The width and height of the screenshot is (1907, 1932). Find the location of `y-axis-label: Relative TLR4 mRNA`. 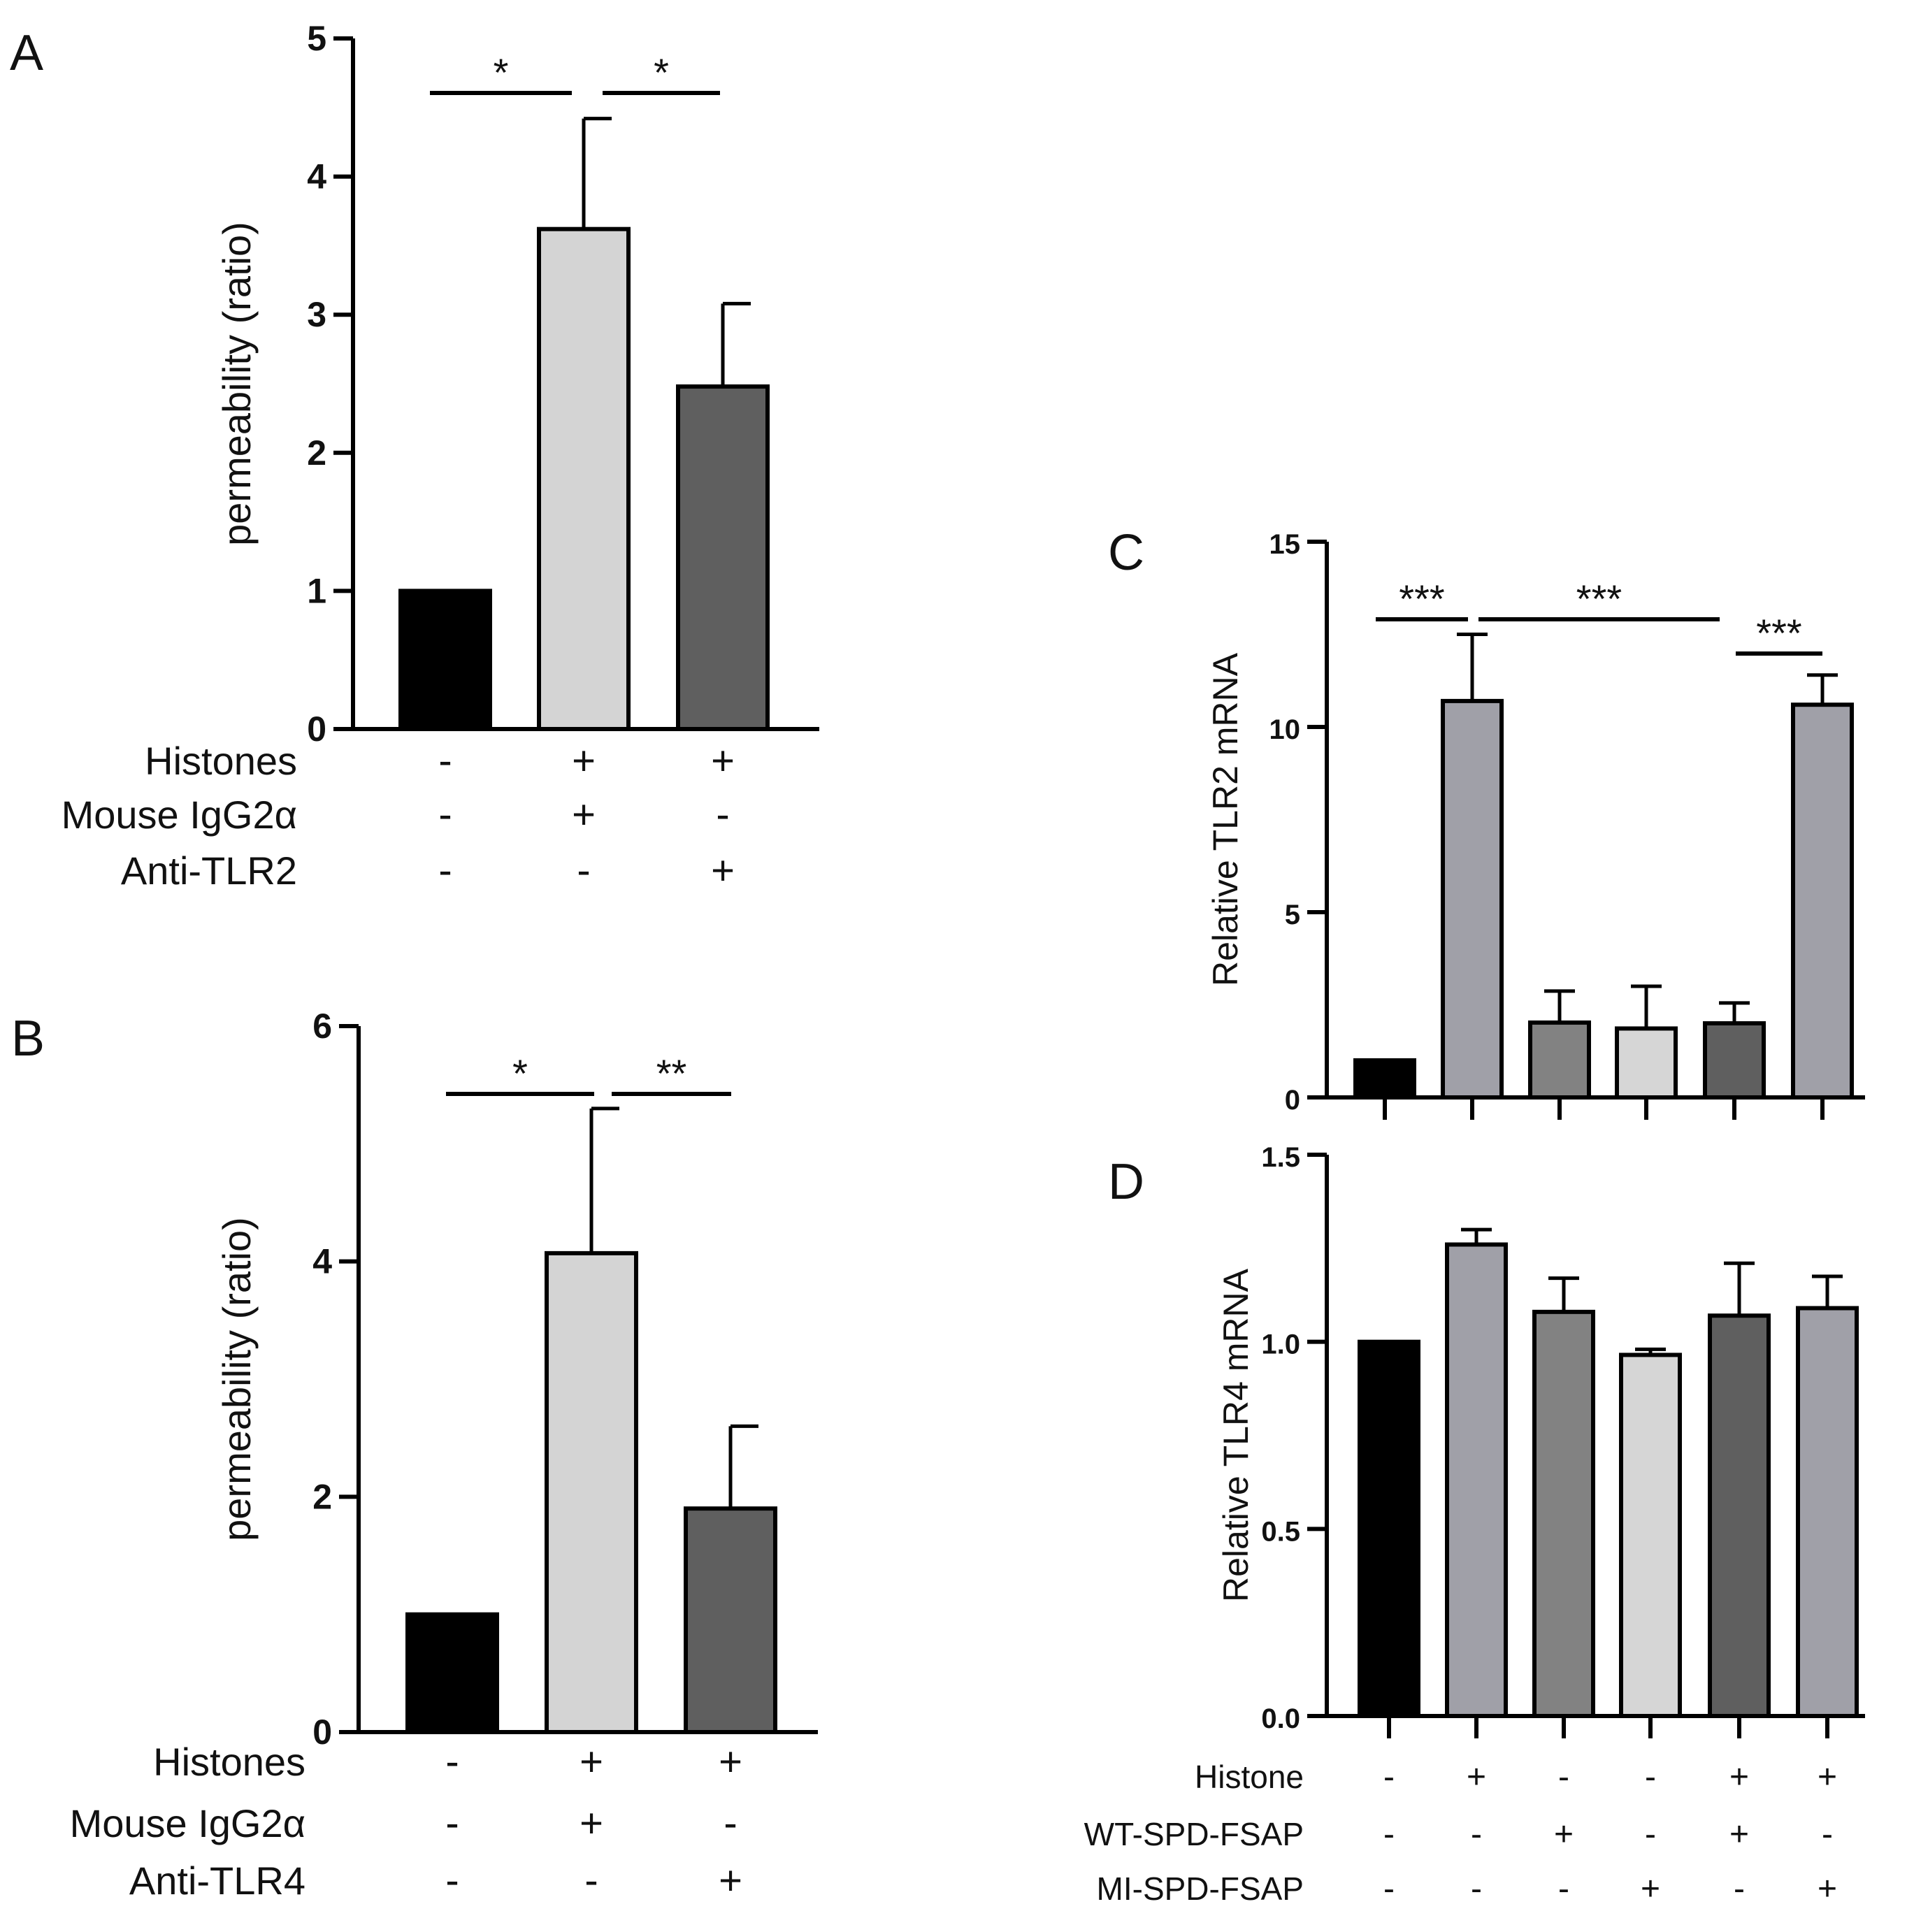

y-axis-label: Relative TLR4 mRNA is located at coordinates (1235, 1435).